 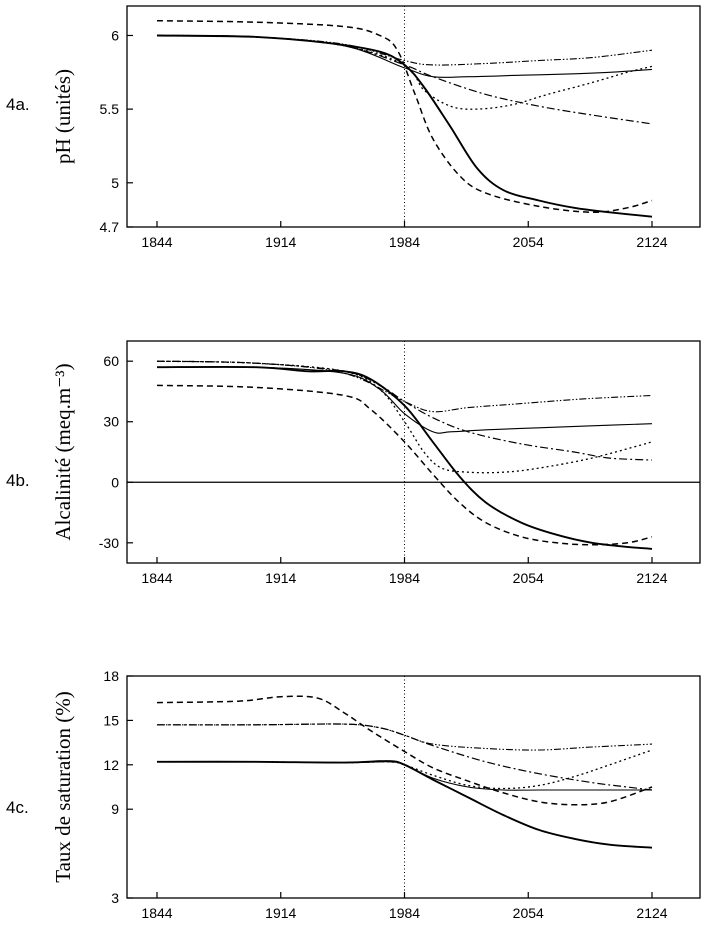 What do you see at coordinates (115, 809) in the screenshot?
I see `y-tick-label: 9` at bounding box center [115, 809].